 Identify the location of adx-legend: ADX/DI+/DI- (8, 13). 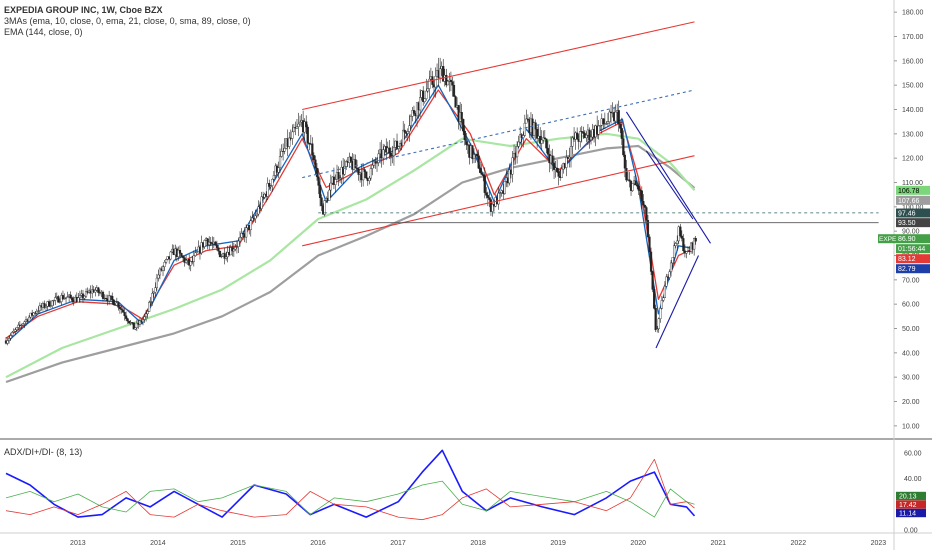
(43, 452).